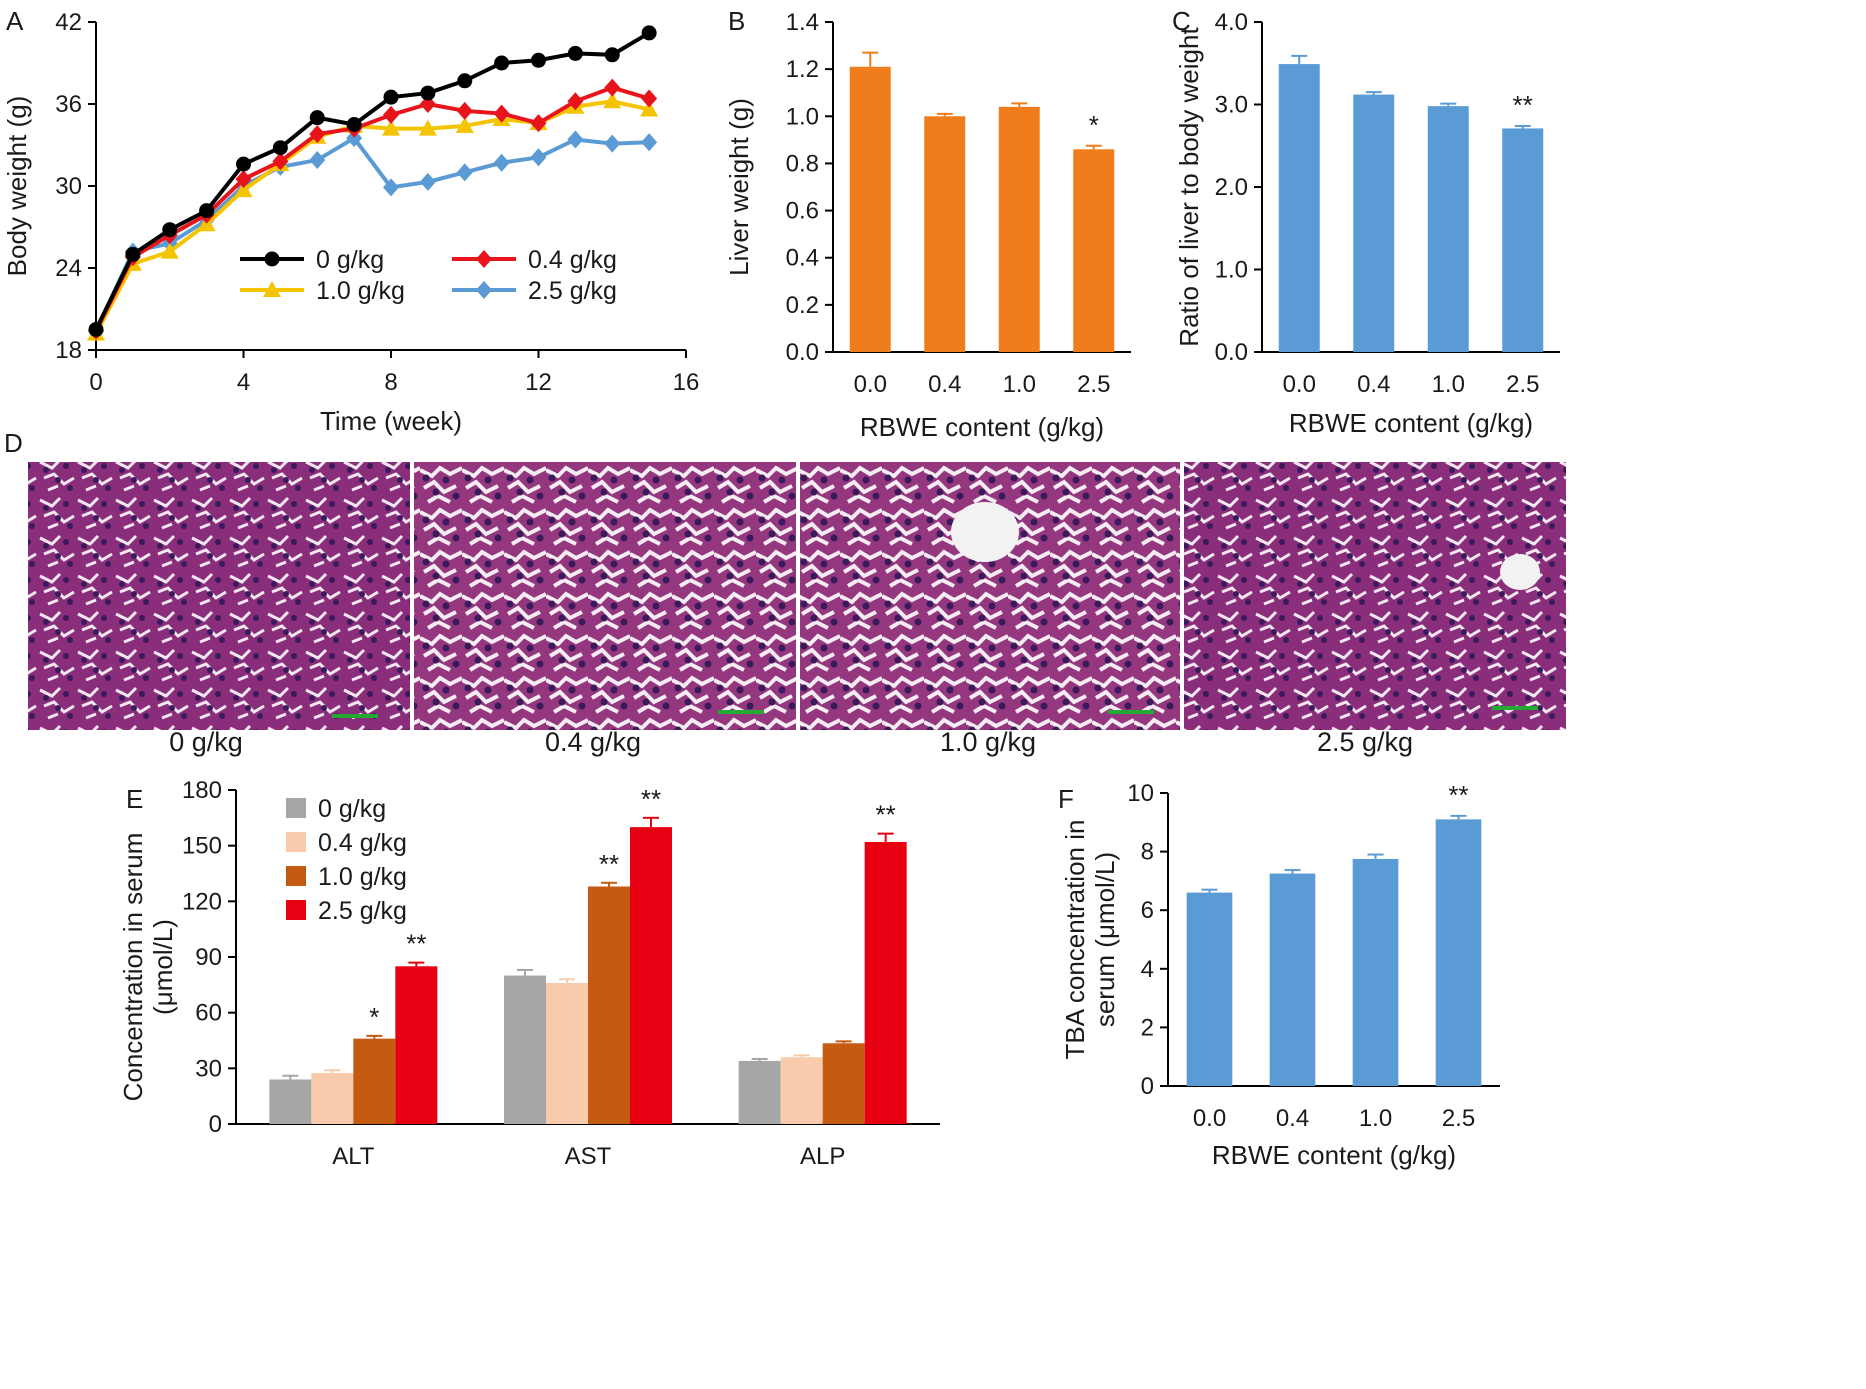 This screenshot has width=1866, height=1389. Describe the element at coordinates (1375, 1118) in the screenshot. I see `x-tick-label: 1.0` at that location.